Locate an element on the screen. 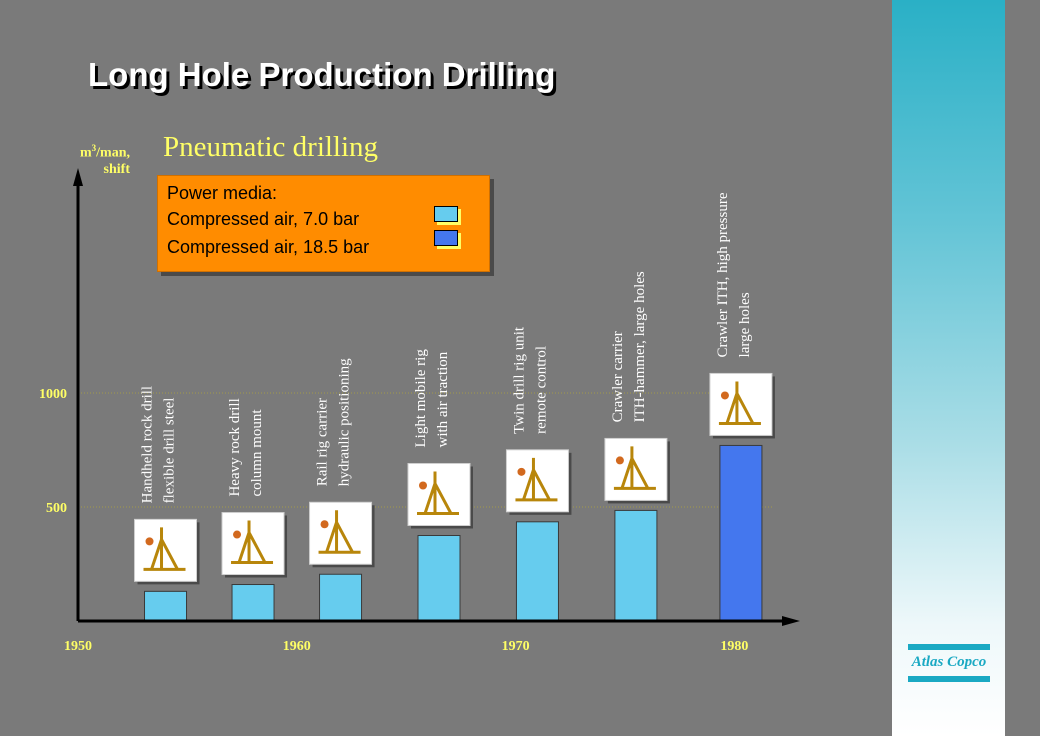 The image size is (1040, 736). page-title: Long Hole Production Drilling is located at coordinates (322, 74).